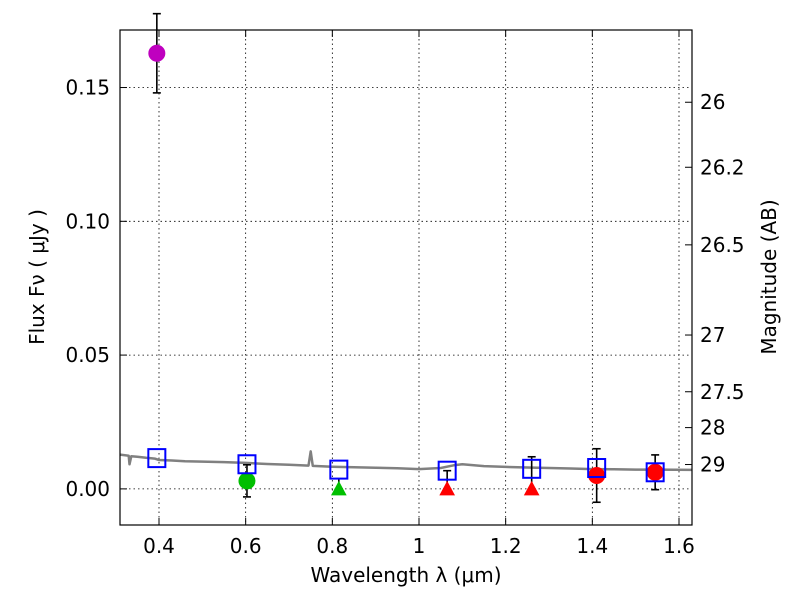  Describe the element at coordinates (246, 546) in the screenshot. I see `x-tick-label: 0.6` at that location.